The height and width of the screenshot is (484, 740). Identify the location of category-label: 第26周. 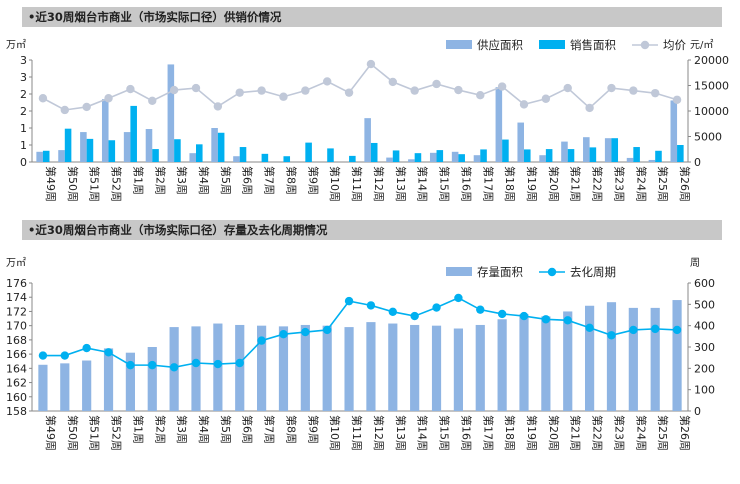
(685, 433).